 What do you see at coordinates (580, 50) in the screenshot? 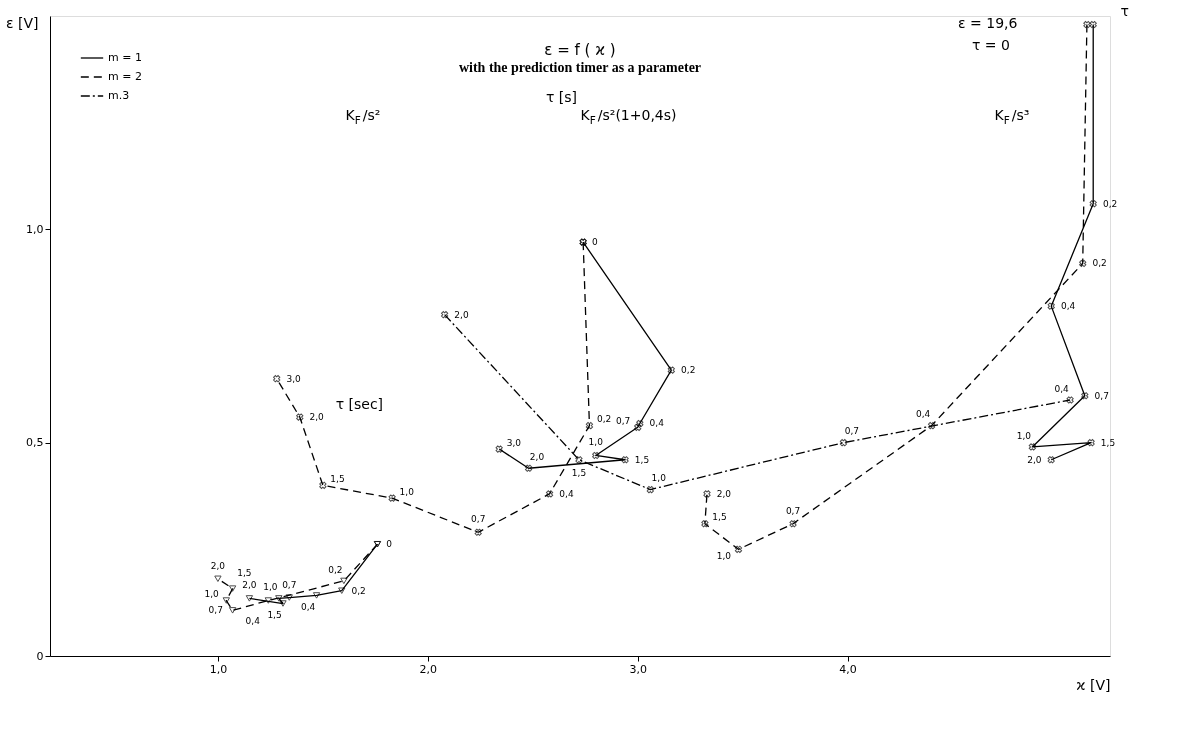
I see `text: ε = f ( ϰ )` at bounding box center [580, 50].